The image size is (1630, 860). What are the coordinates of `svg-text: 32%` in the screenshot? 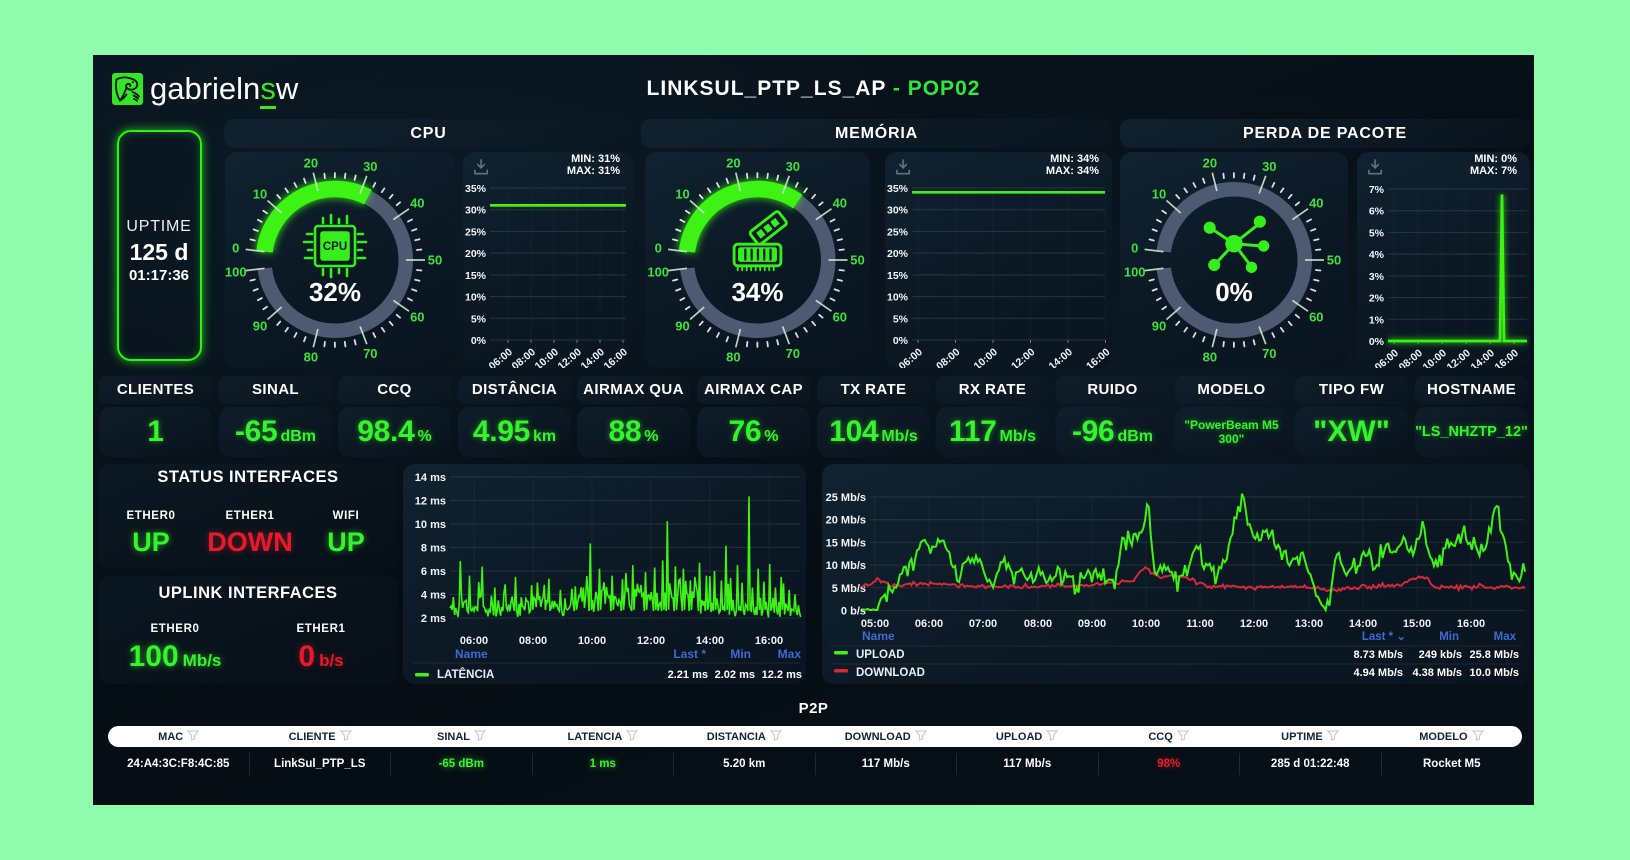 It's located at (335, 292).